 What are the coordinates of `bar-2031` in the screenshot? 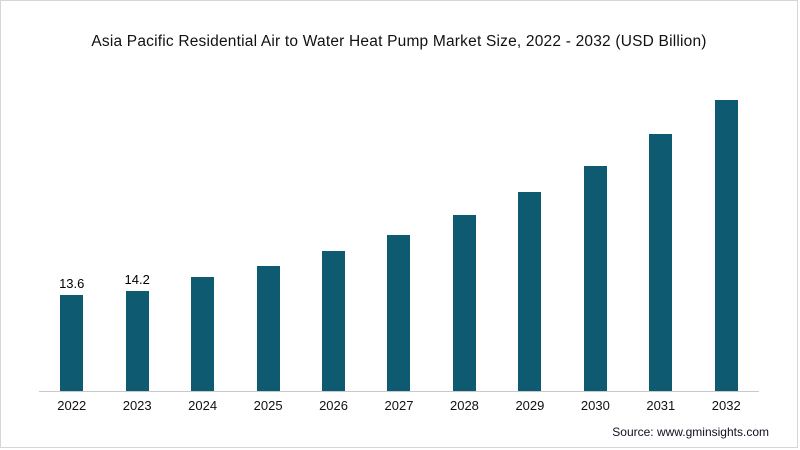 It's located at (661, 262).